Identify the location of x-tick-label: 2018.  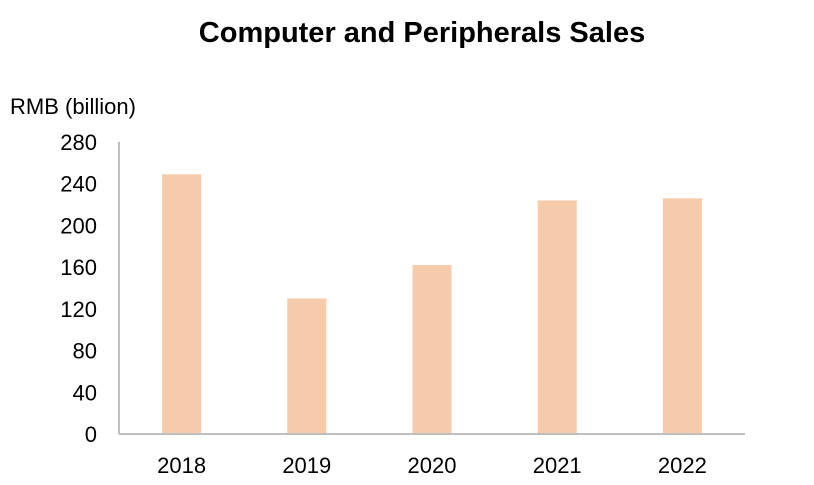
(181, 465).